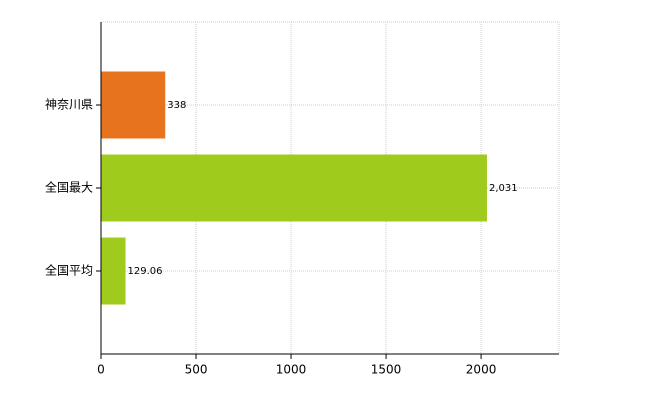  I want to click on x-tick-label: 500, so click(196, 370).